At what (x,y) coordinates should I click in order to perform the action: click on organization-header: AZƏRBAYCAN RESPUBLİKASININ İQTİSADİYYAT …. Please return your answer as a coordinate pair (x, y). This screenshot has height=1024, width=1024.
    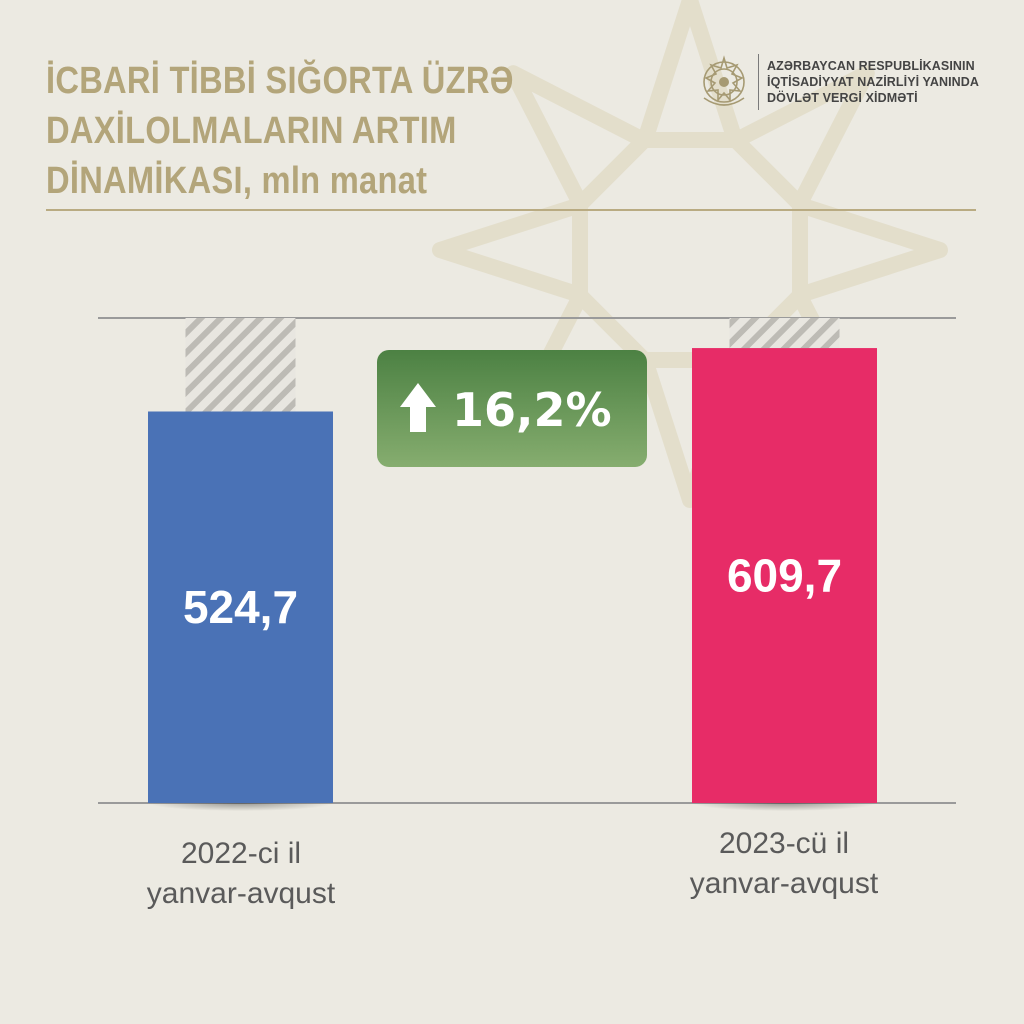
    Looking at the image, I should click on (837, 82).